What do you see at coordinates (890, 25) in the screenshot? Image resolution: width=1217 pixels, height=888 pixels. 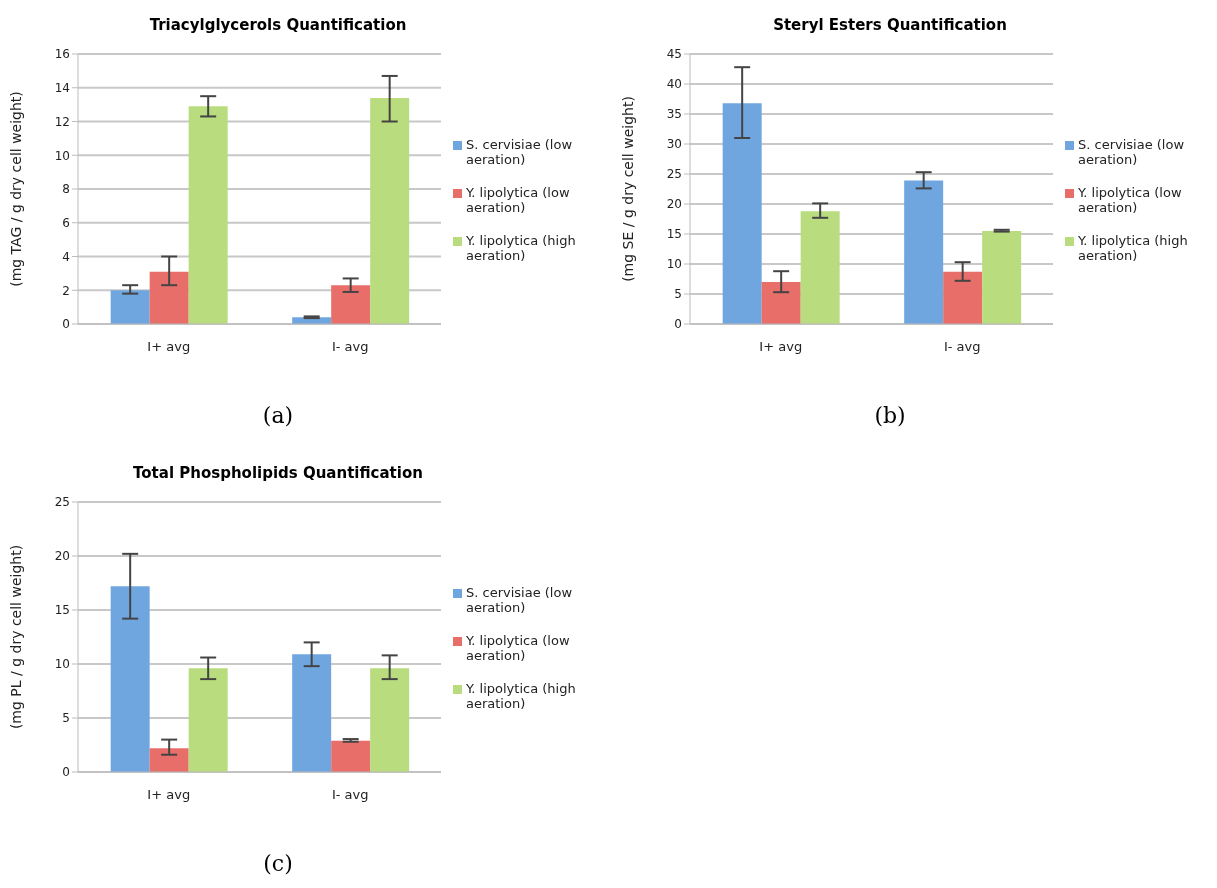 I see `chart-title: Steryl Esters Quantification` at bounding box center [890, 25].